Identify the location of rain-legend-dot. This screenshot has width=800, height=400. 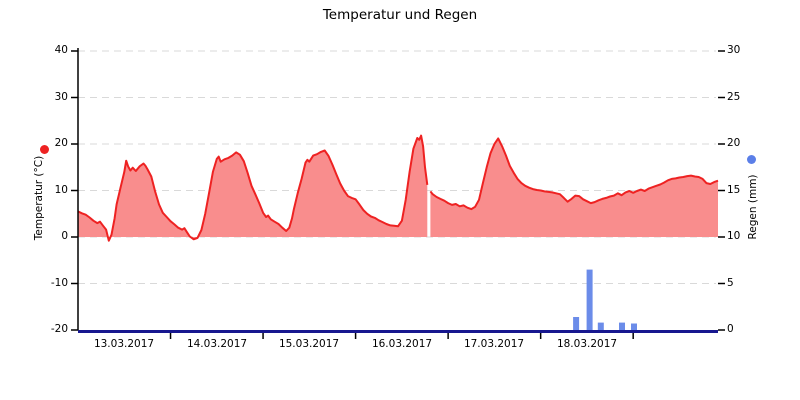
(751, 159).